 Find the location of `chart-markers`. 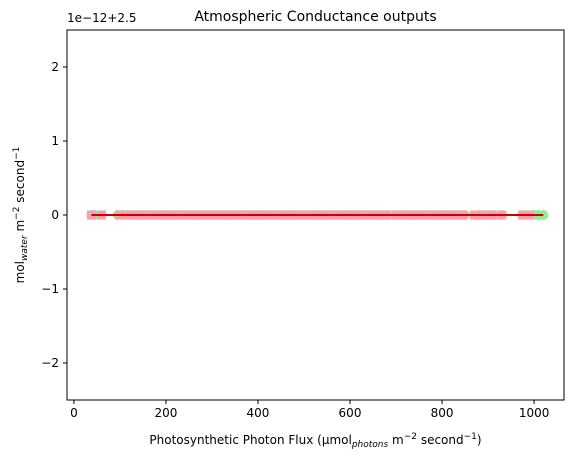

chart-markers is located at coordinates (317, 215).